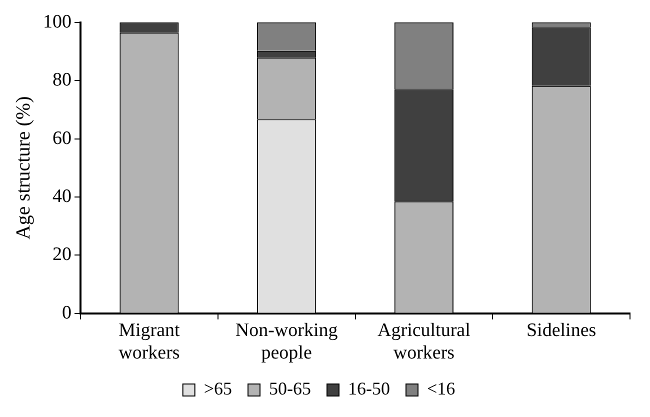 The height and width of the screenshot is (417, 650). What do you see at coordinates (561, 330) in the screenshot?
I see `x-tick-label: Sidelines` at bounding box center [561, 330].